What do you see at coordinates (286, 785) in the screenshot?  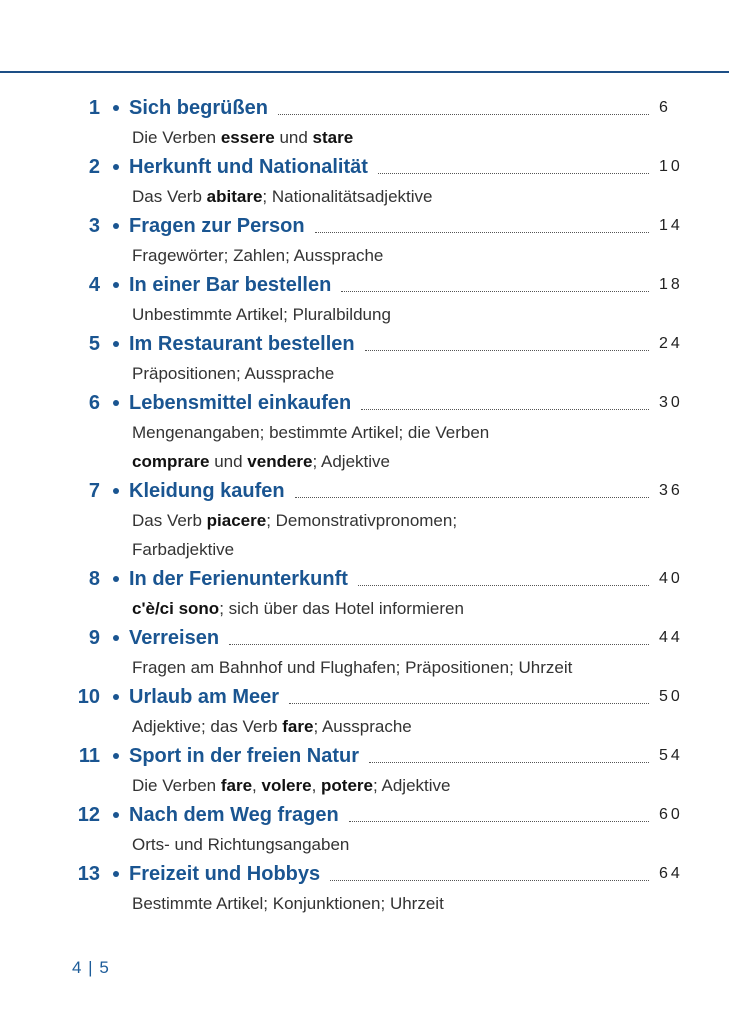 I see `bold-term: volere` at bounding box center [286, 785].